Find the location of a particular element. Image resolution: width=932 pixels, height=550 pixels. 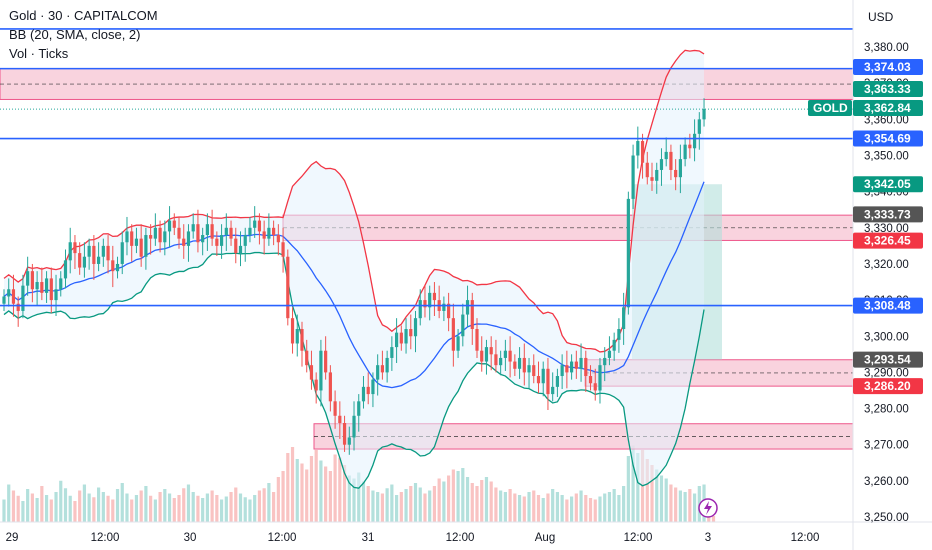

price-badge-label: 3,333.73 is located at coordinates (887, 214).